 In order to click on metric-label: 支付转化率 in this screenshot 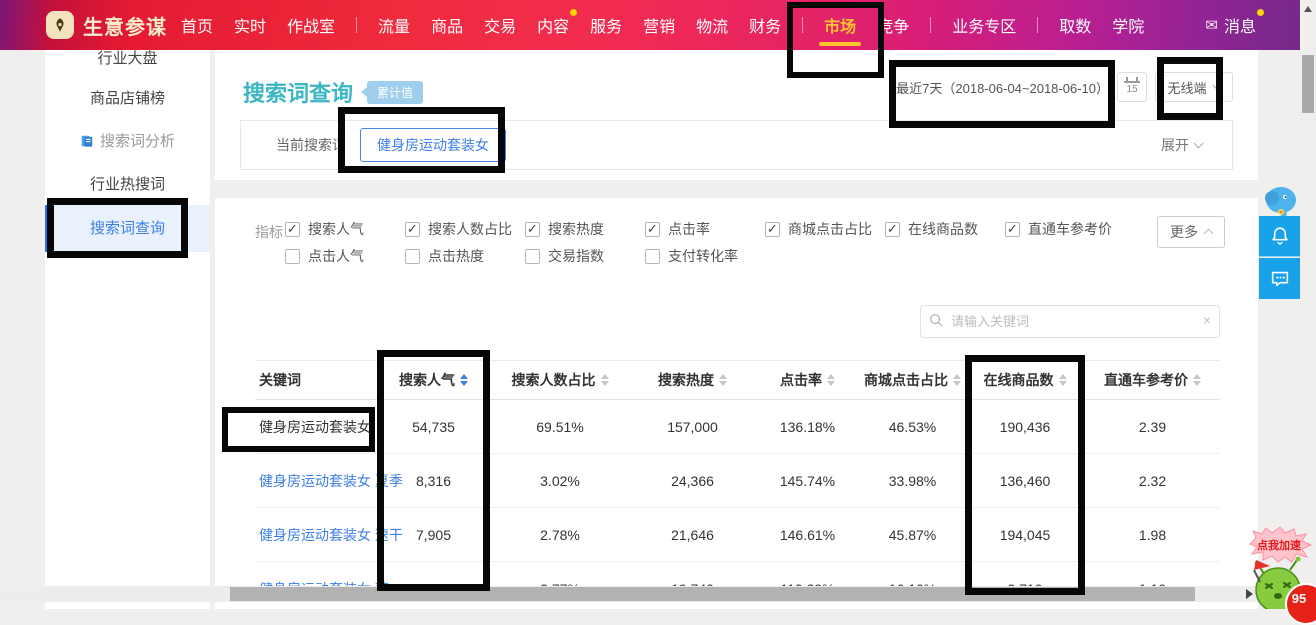, I will do `click(703, 256)`.